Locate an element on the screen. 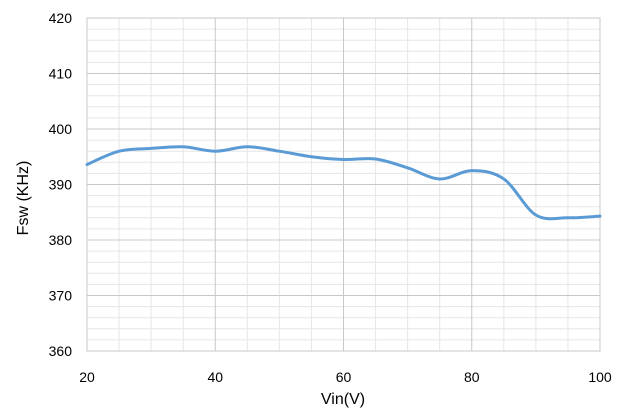 The width and height of the screenshot is (624, 413). x-tick-label: 60 is located at coordinates (344, 377).